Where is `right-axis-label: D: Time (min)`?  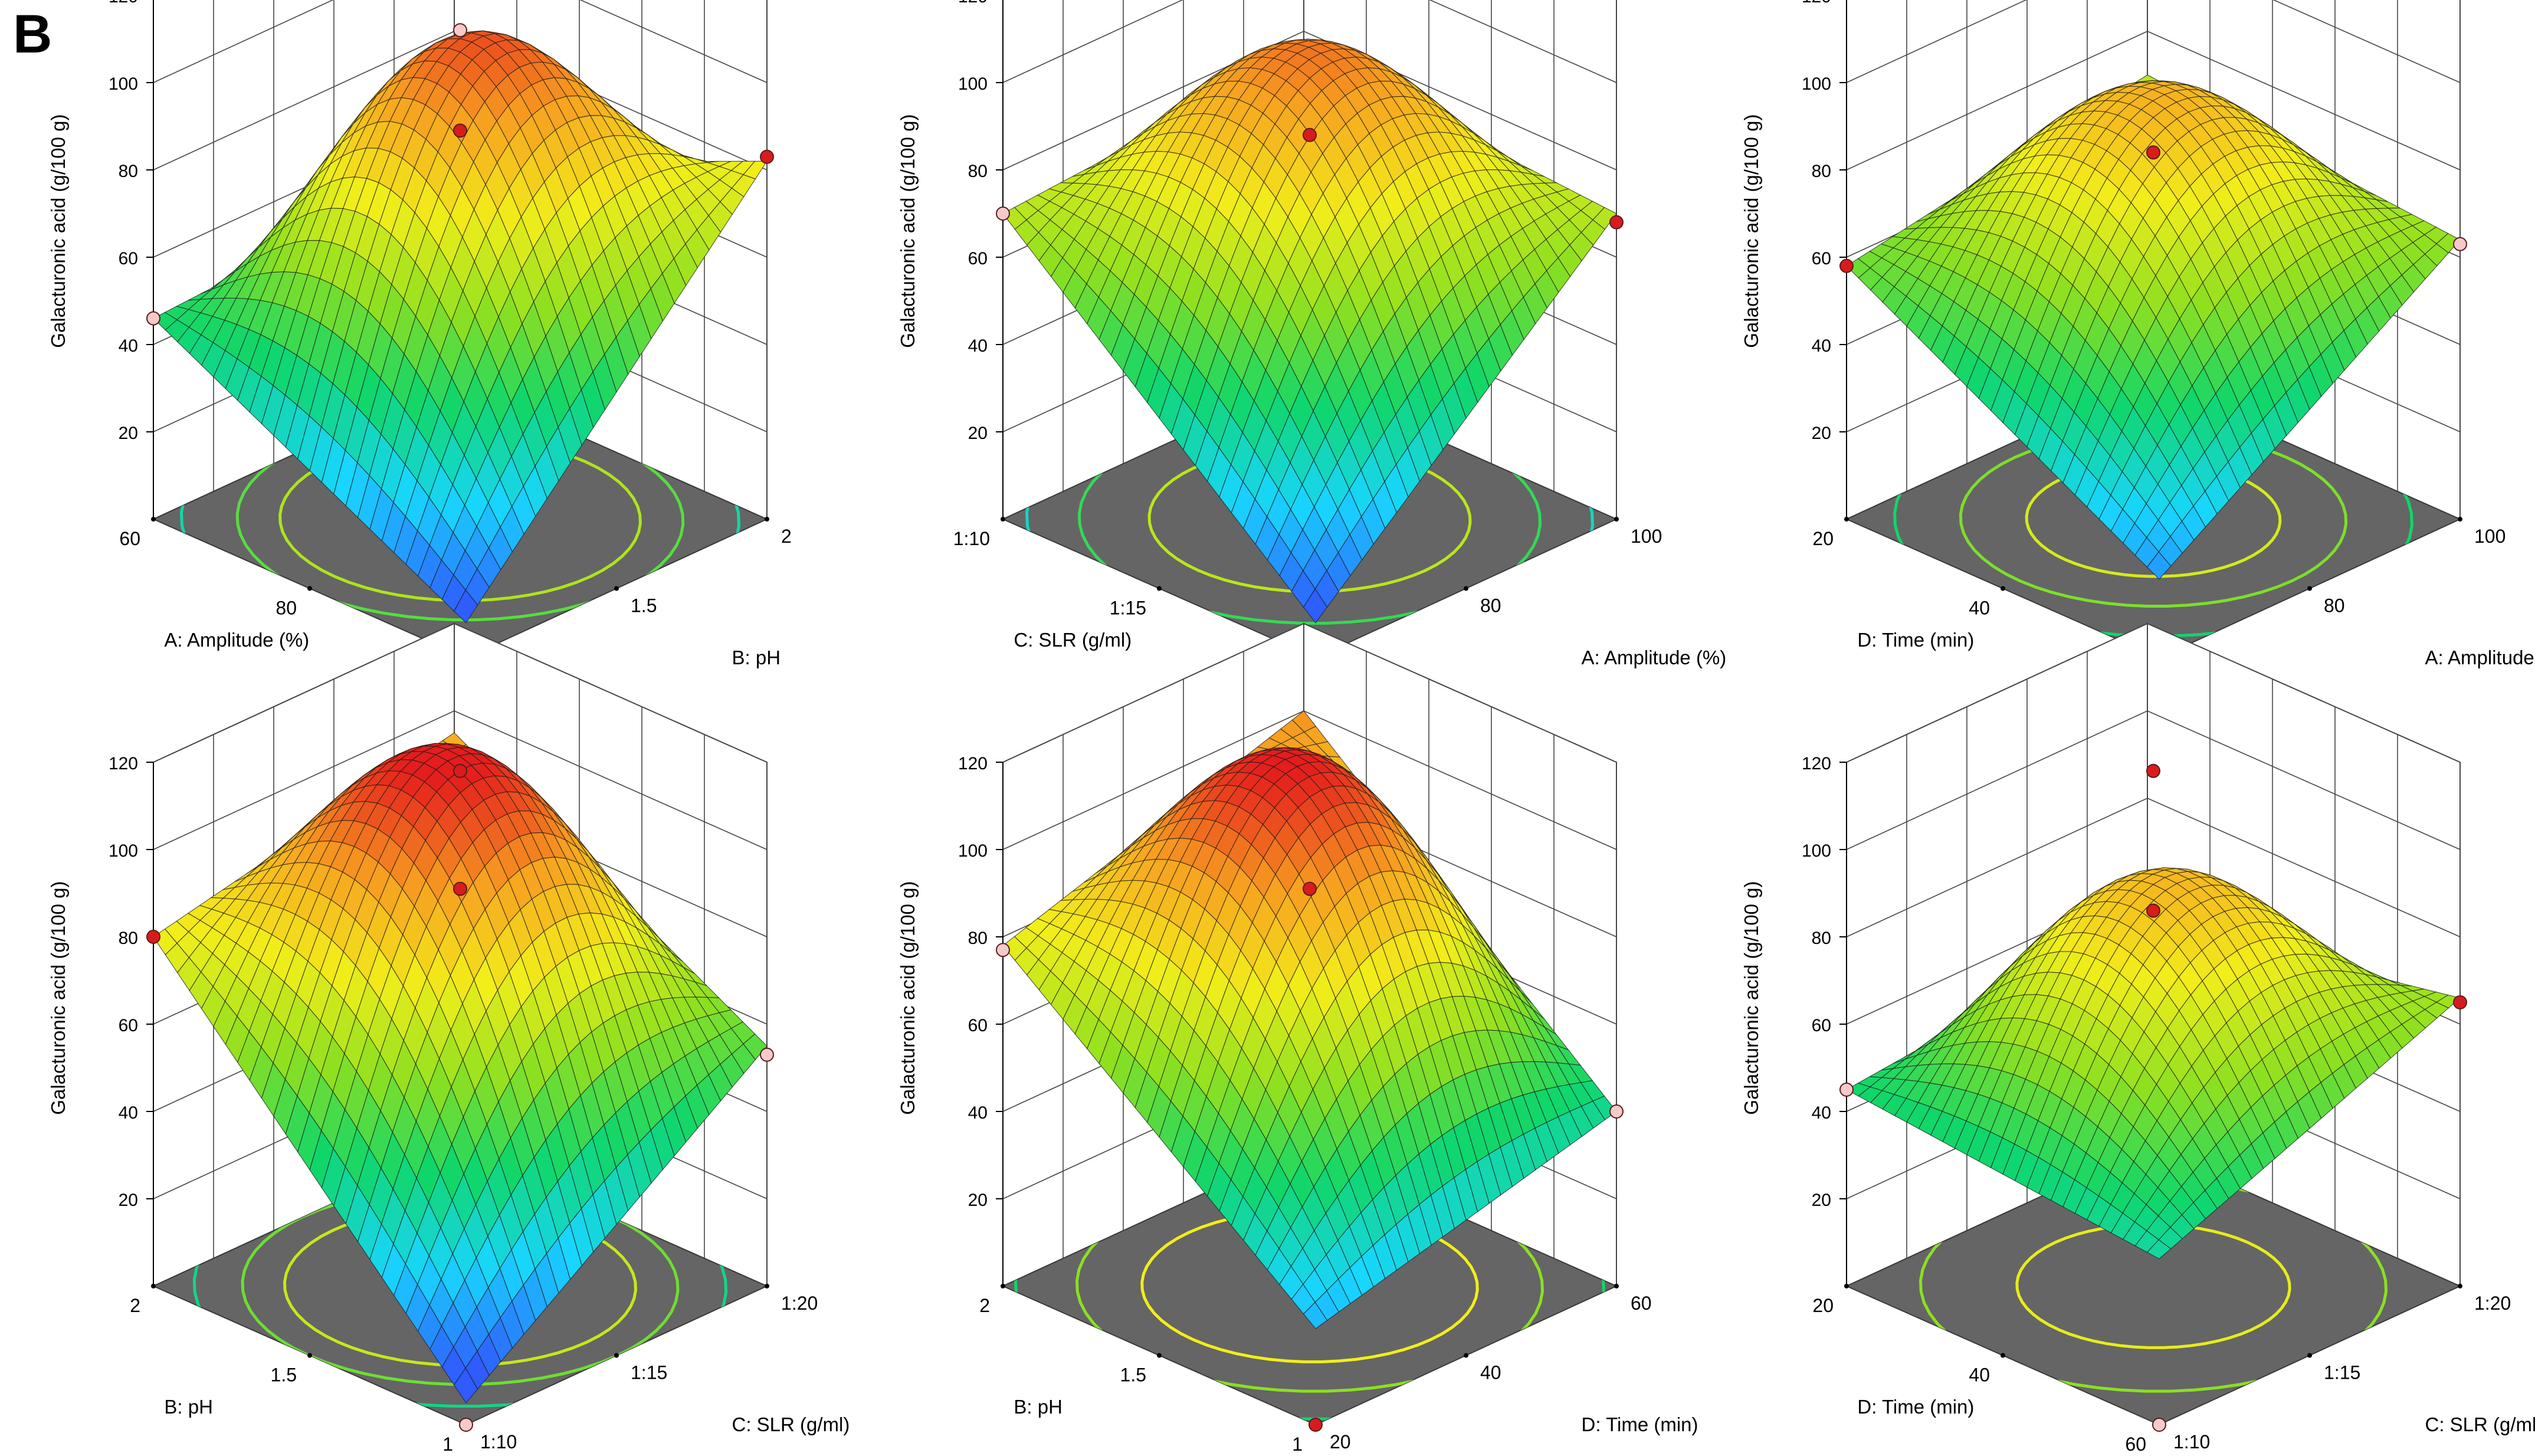 right-axis-label: D: Time (min) is located at coordinates (1640, 1424).